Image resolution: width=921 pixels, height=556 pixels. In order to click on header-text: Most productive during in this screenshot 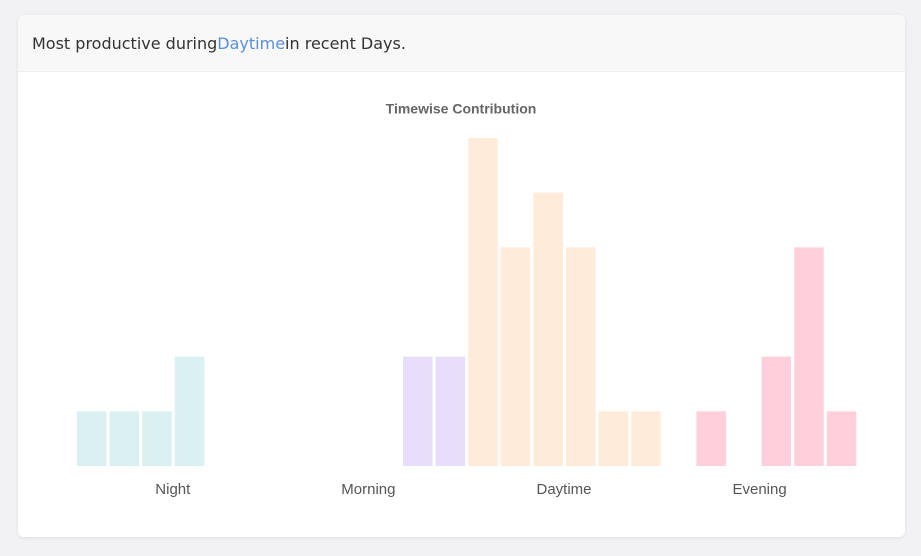, I will do `click(125, 43)`.